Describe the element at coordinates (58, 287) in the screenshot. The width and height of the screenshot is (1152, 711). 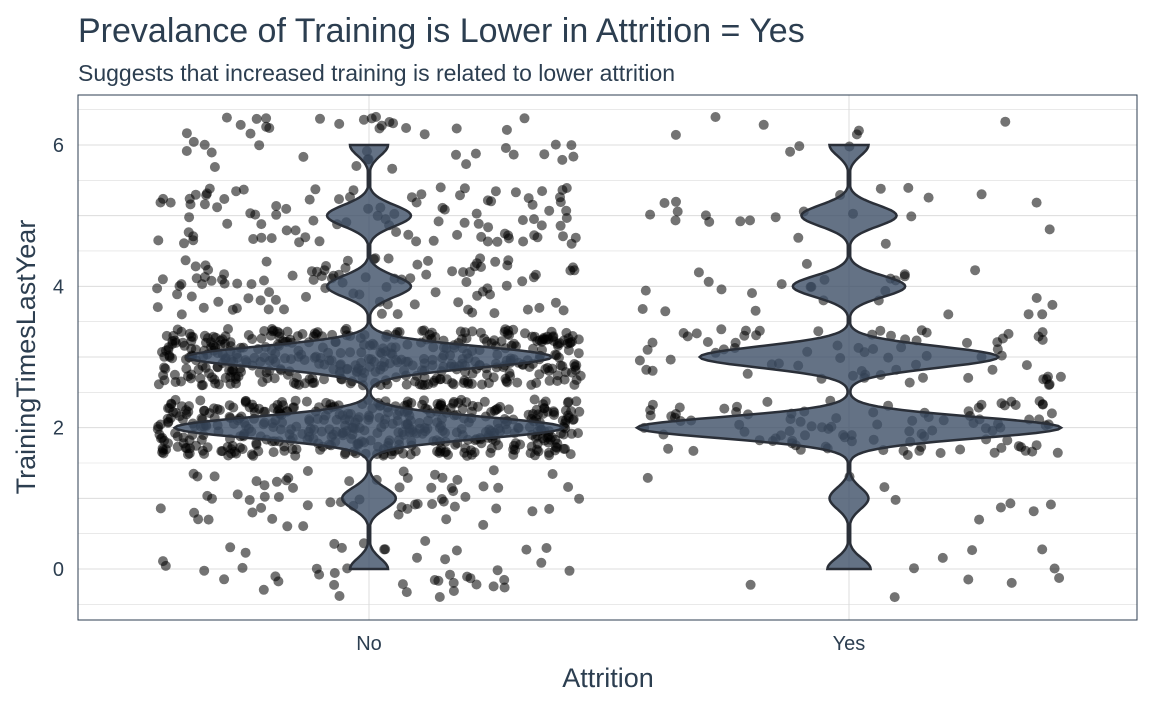
I see `y-tick-label: 4` at that location.